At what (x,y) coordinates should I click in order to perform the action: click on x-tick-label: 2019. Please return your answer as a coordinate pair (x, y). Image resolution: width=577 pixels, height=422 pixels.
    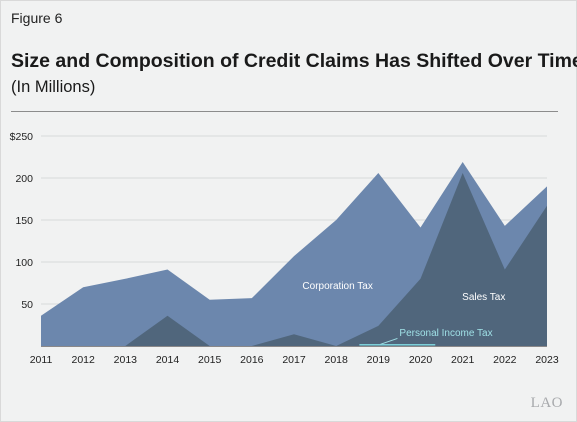
    Looking at the image, I should click on (379, 360).